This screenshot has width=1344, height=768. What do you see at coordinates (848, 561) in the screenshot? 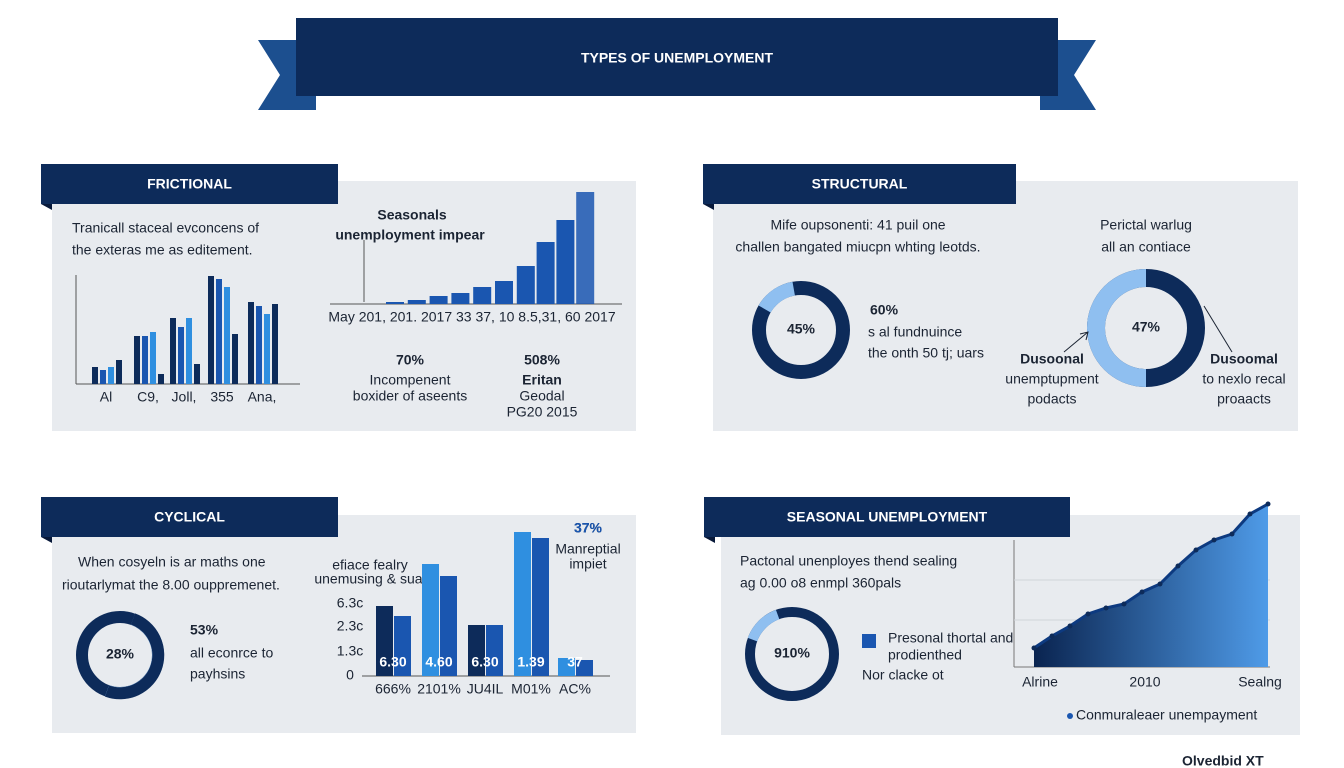
I see `label: Pactonal unenployes thend sealing` at bounding box center [848, 561].